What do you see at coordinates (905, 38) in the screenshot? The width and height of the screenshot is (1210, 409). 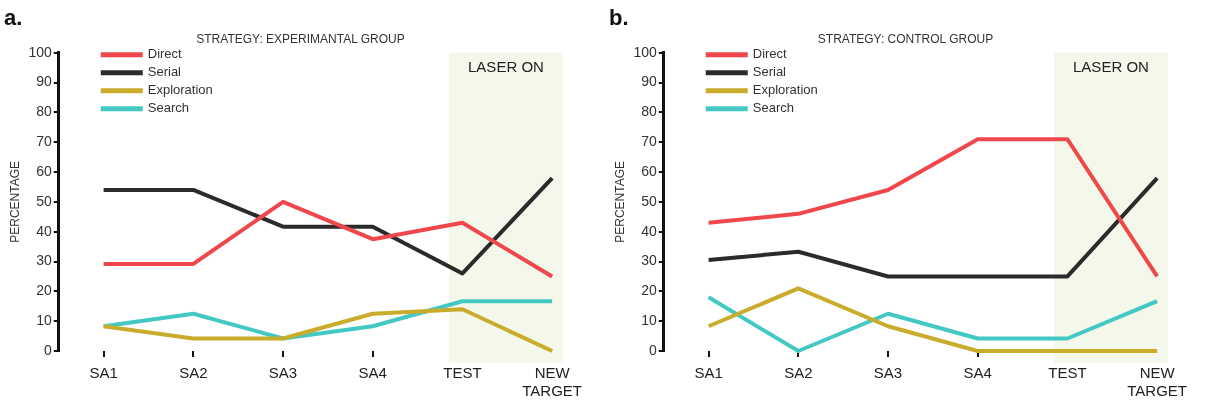 I see `chart-subtitle: STRATEGY: CONTROL GROUP` at bounding box center [905, 38].